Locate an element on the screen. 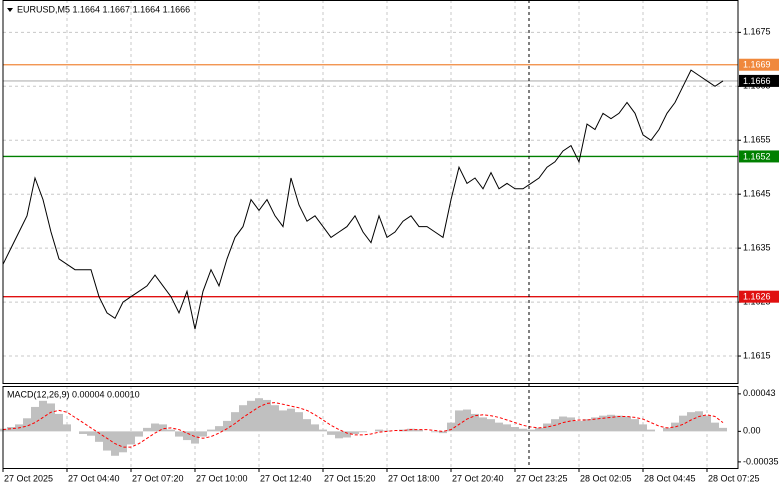 This screenshot has height=489, width=781. x-tick-label: 28 Oct 07:25 is located at coordinates (734, 478).